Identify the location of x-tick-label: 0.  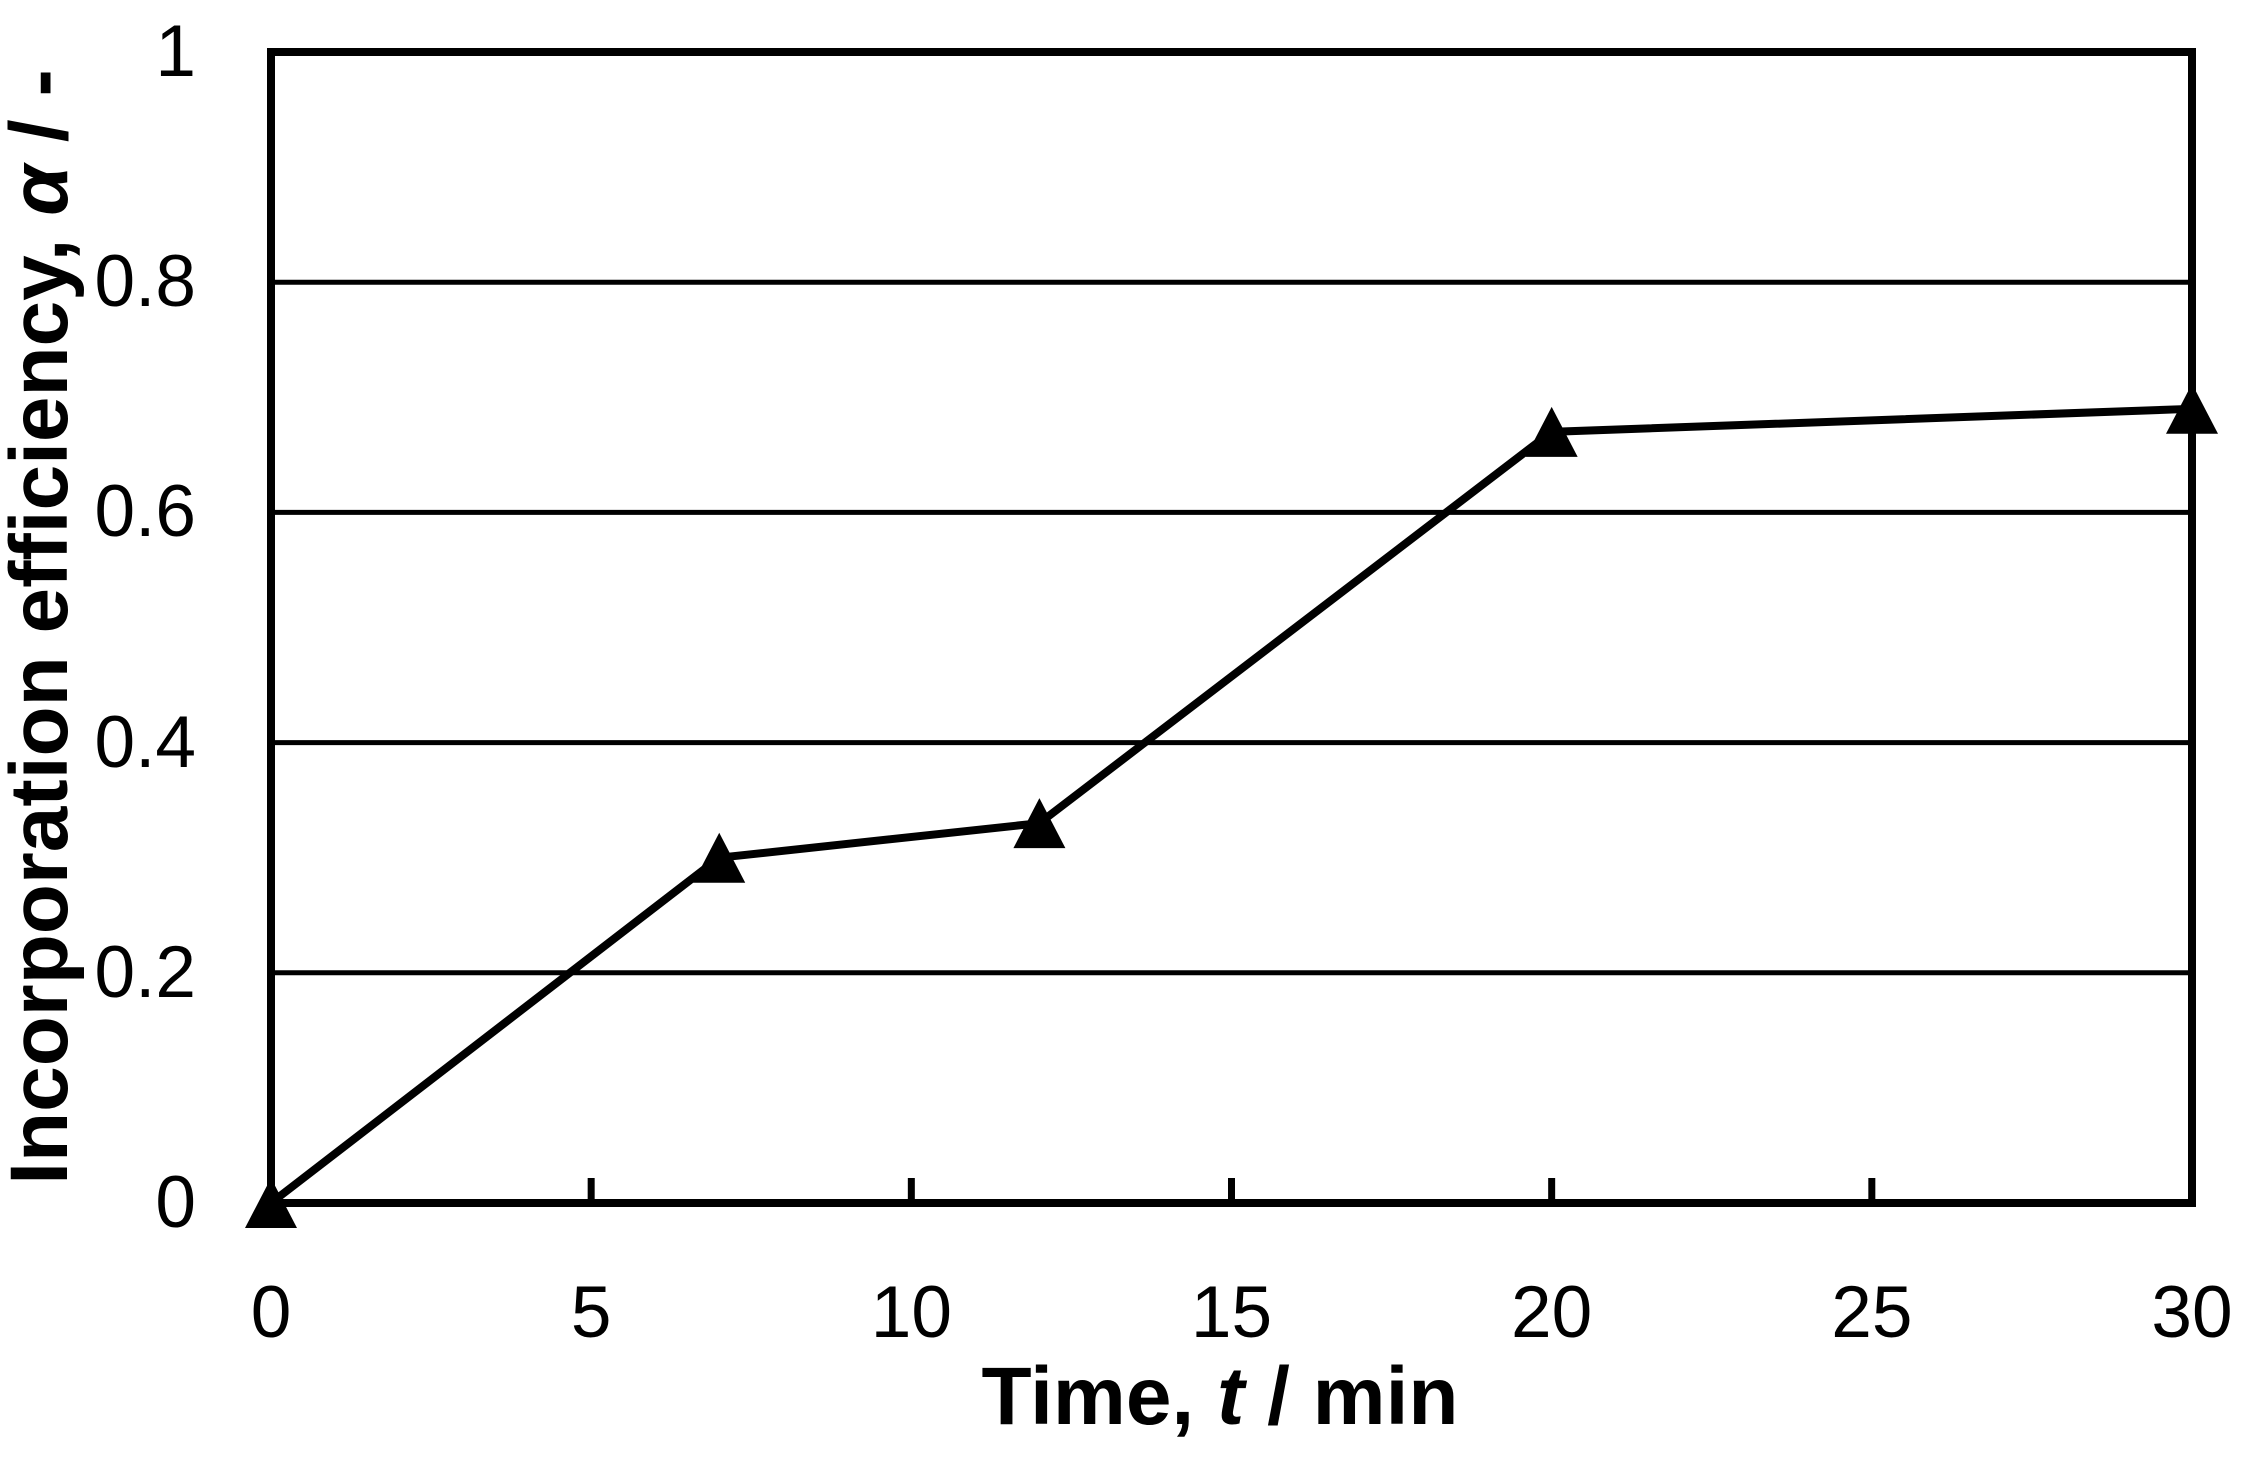
(271, 1312).